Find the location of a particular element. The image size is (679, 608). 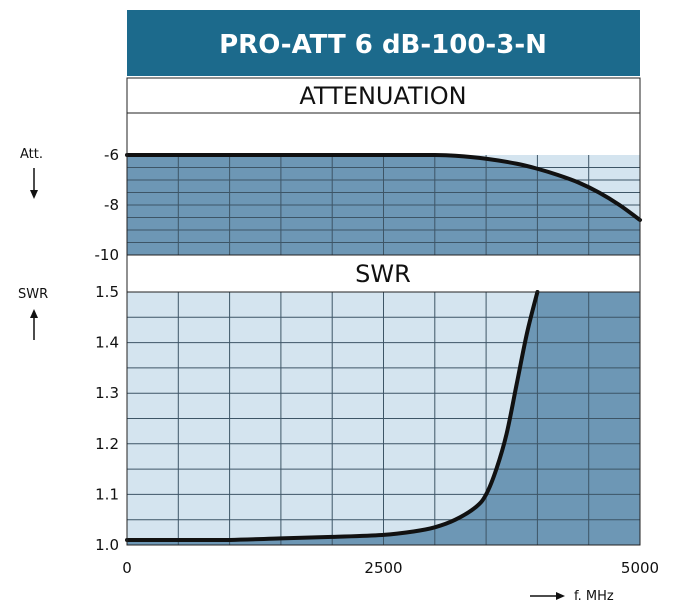

attenuation-y-tick-label: -6 is located at coordinates (111, 155).